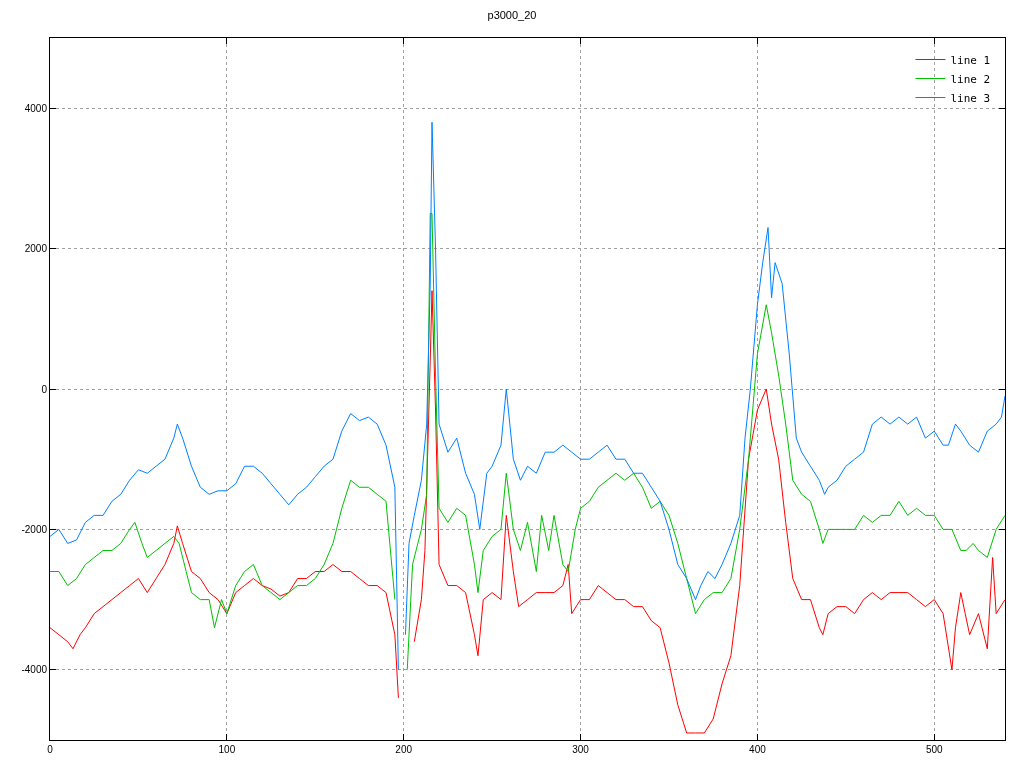  What do you see at coordinates (34, 529) in the screenshot?
I see `y-tick-label: -2000` at bounding box center [34, 529].